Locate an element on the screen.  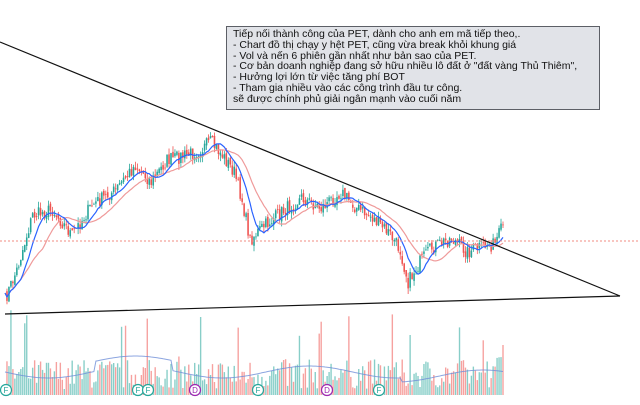
event-marker: F is located at coordinates (138, 390).